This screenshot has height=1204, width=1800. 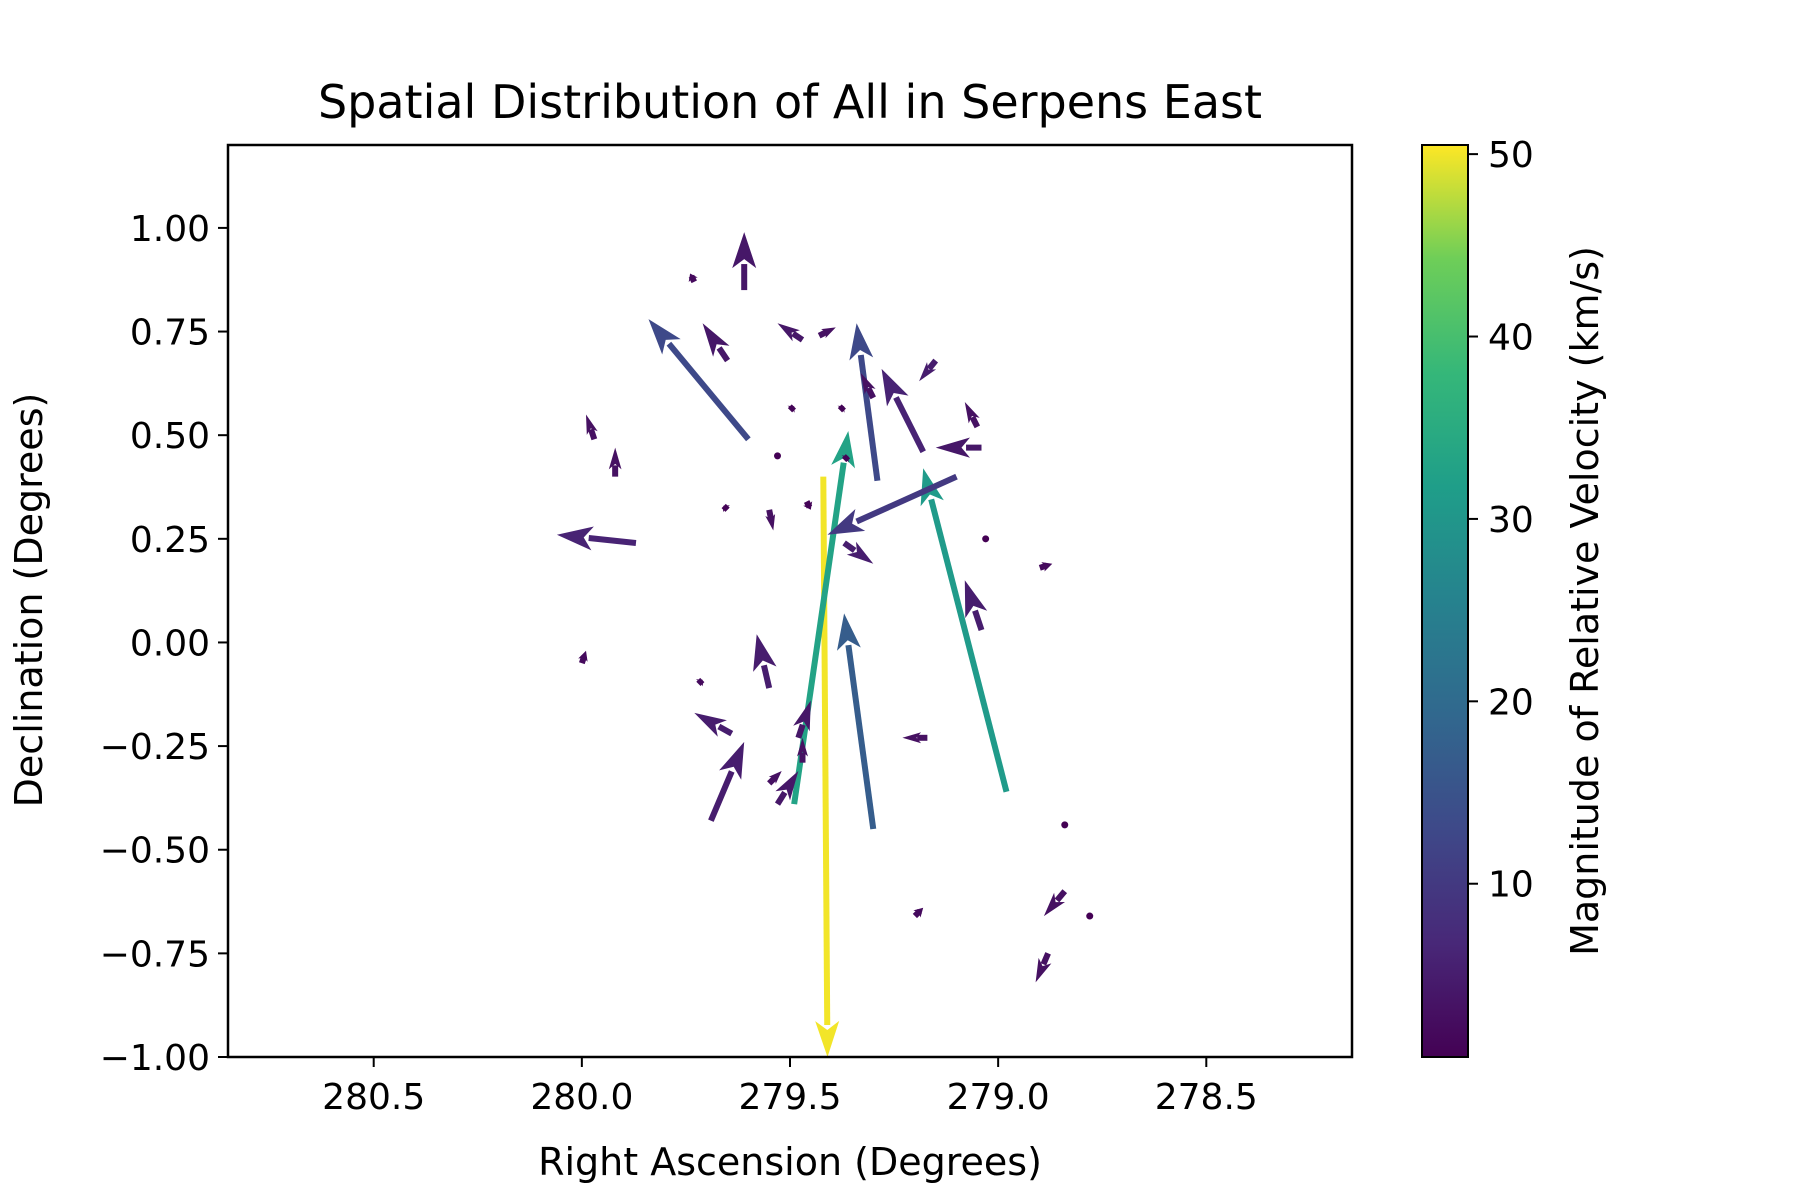 I want to click on x-axis-label: Right Ascension (Degrees), so click(x=790, y=1162).